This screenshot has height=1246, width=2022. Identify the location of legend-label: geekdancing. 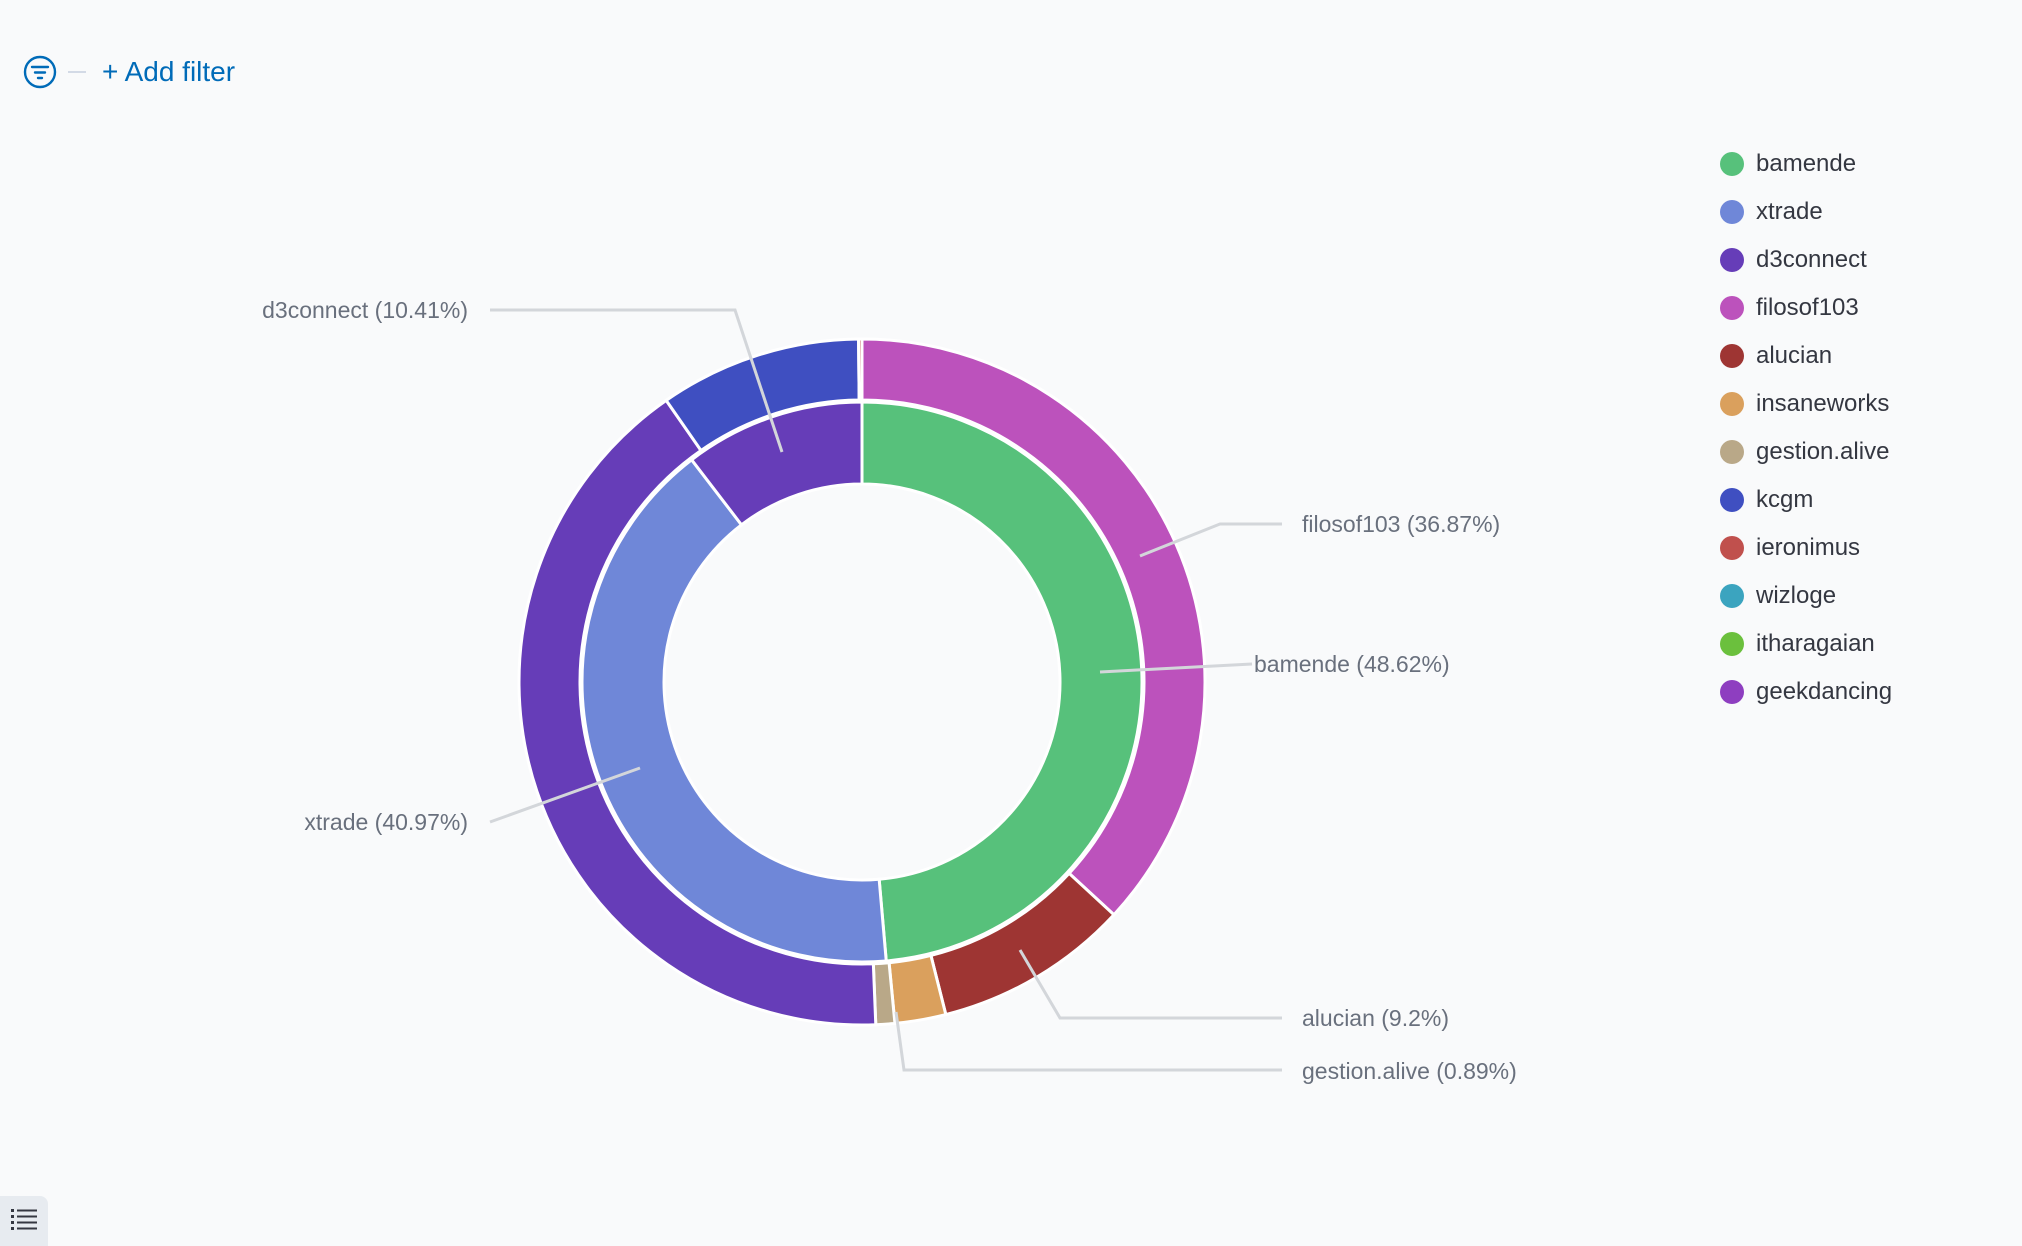
(1824, 691).